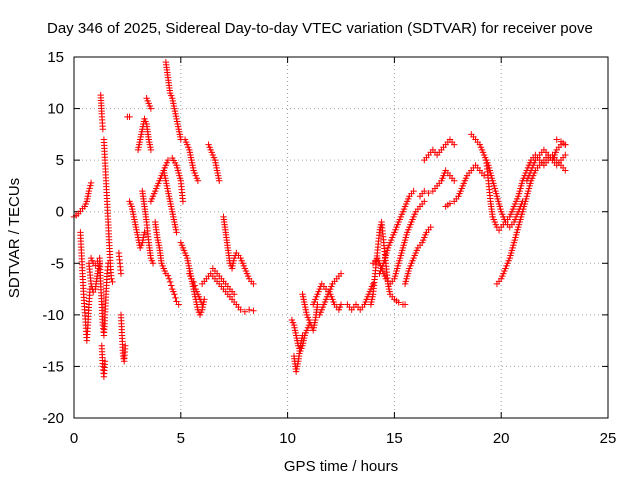  Describe the element at coordinates (14, 238) in the screenshot. I see `y-axis-label: SDTVAR / TECUs` at that location.